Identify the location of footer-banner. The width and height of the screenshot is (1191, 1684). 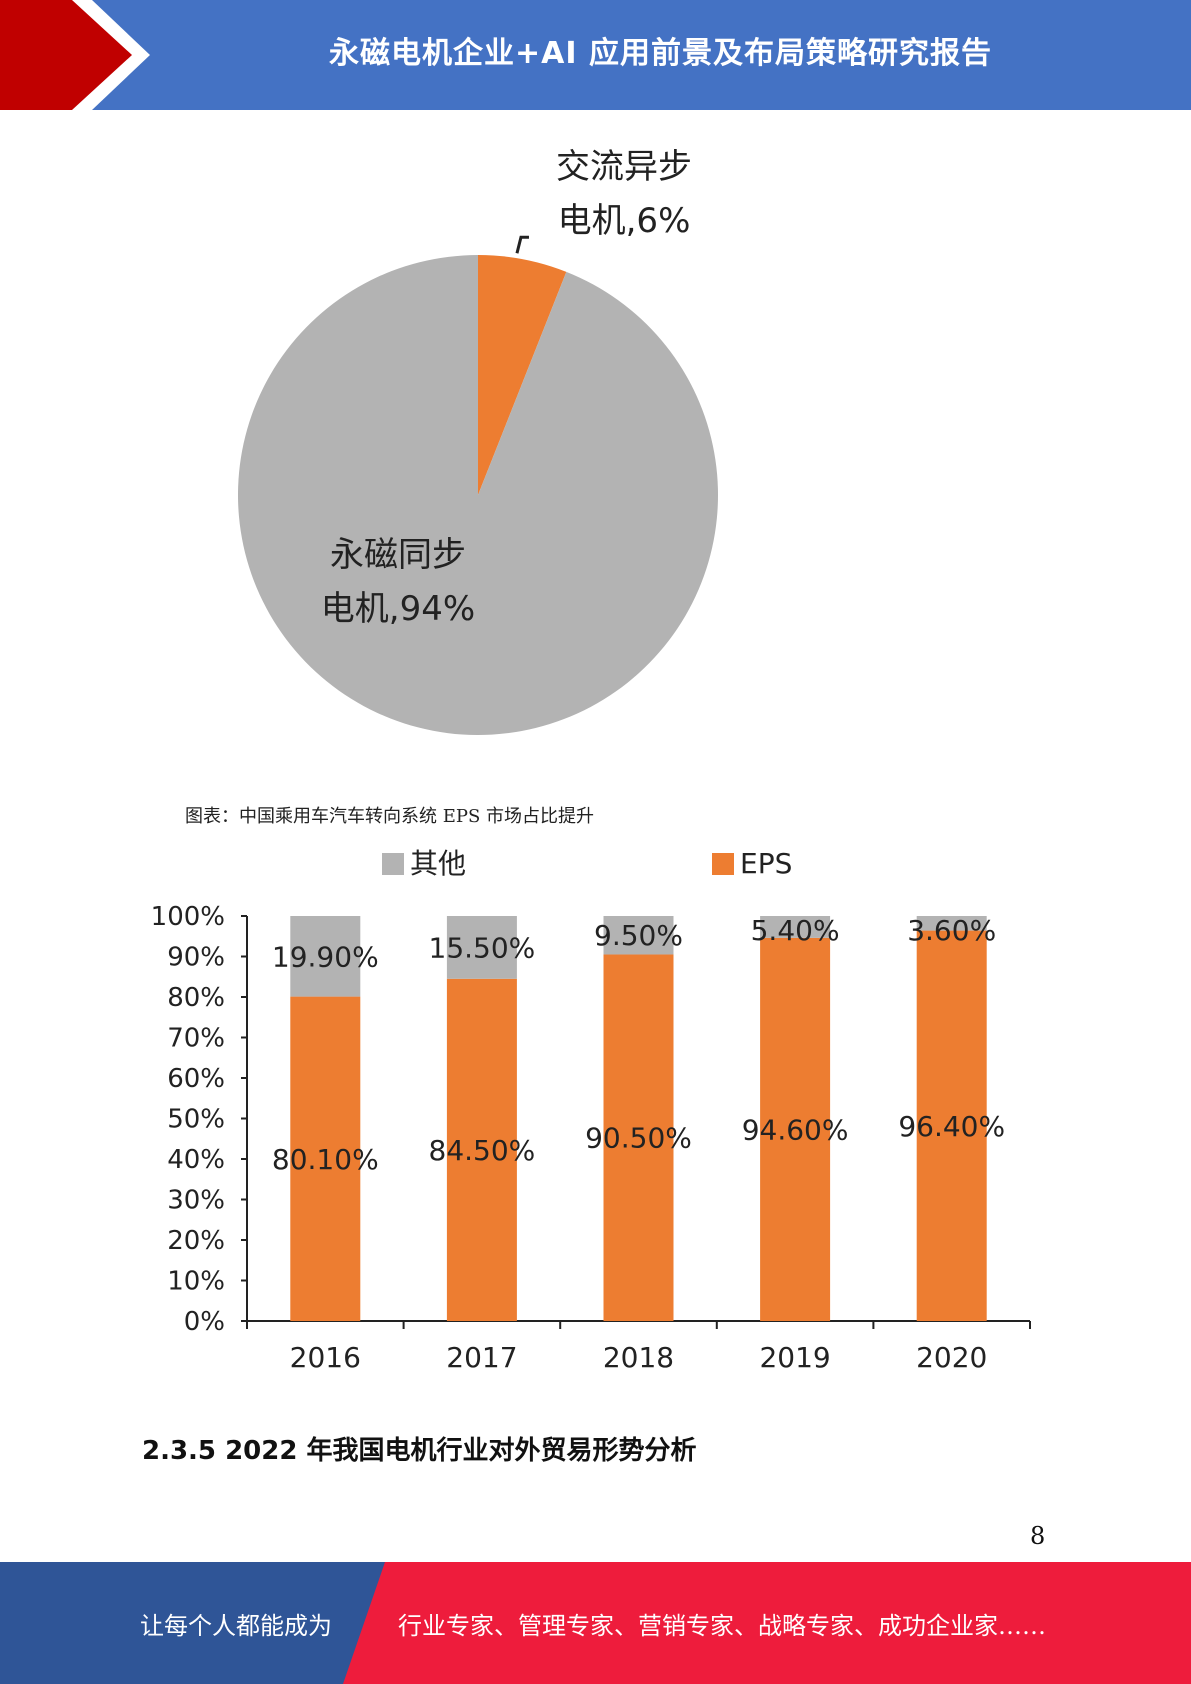
(595, 1623).